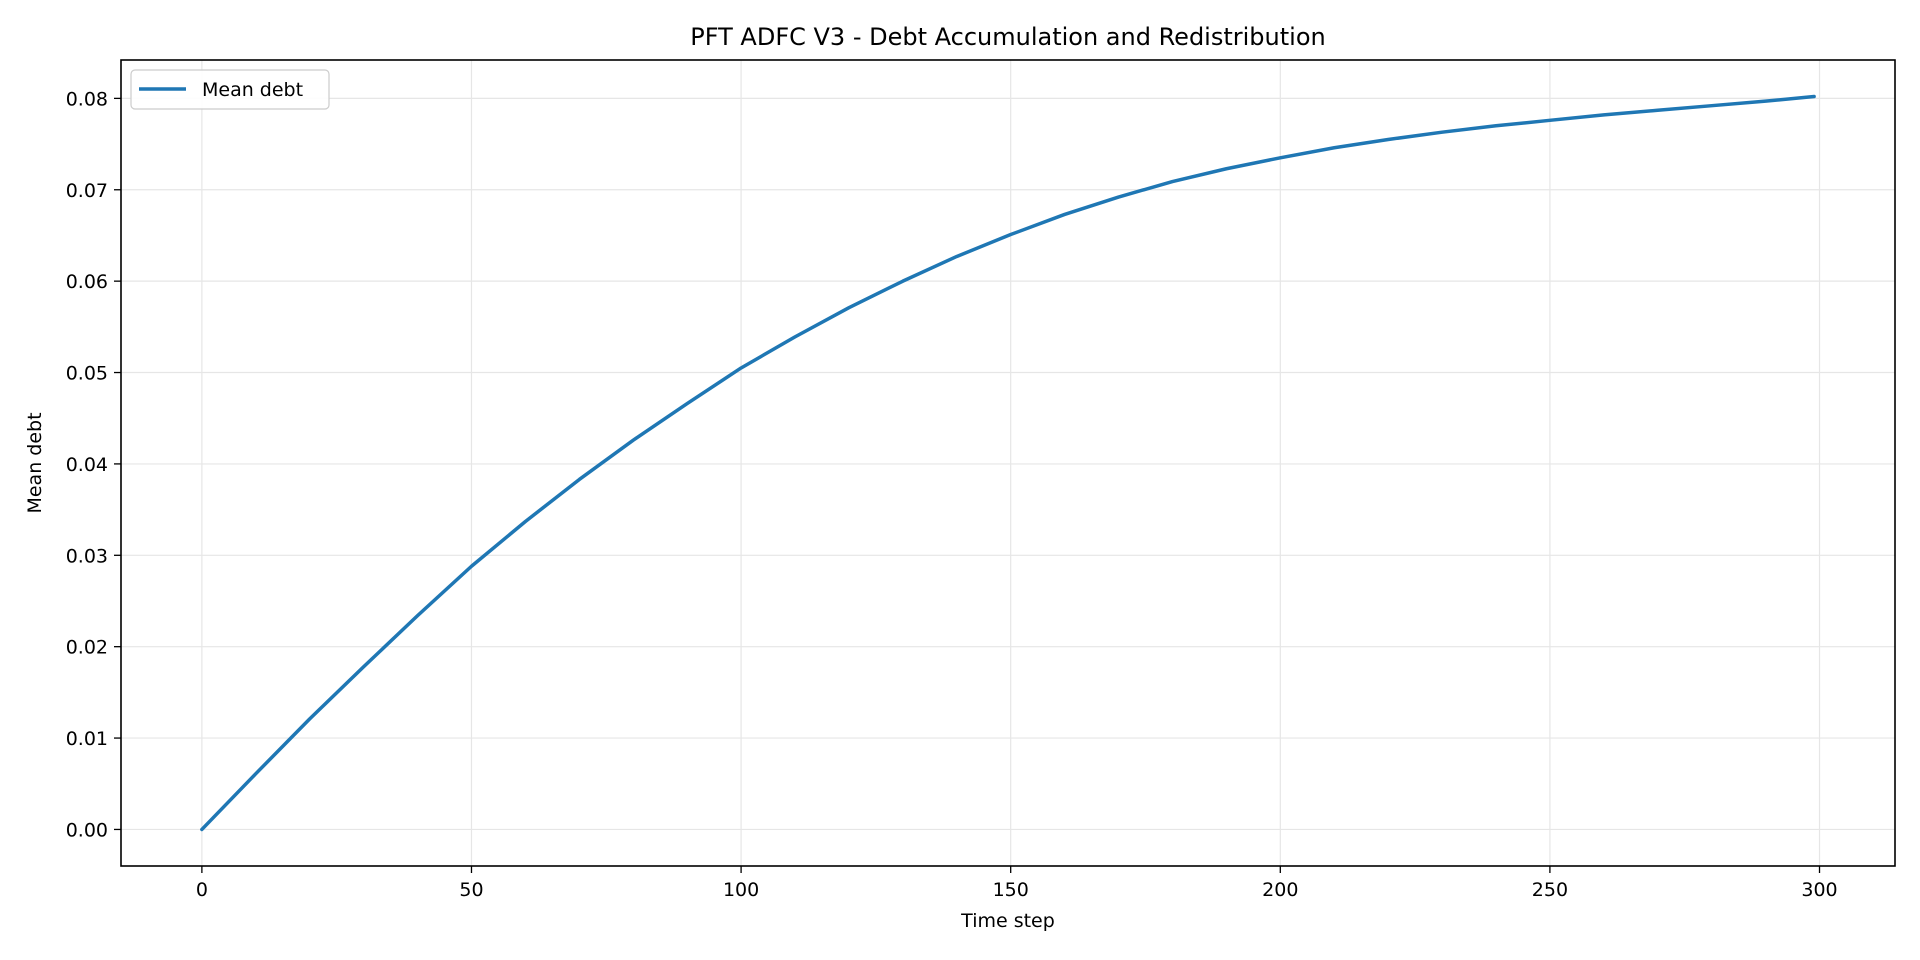 Image resolution: width=1920 pixels, height=960 pixels. Describe the element at coordinates (35, 462) in the screenshot. I see `y-axis-label: Mean debt` at that location.